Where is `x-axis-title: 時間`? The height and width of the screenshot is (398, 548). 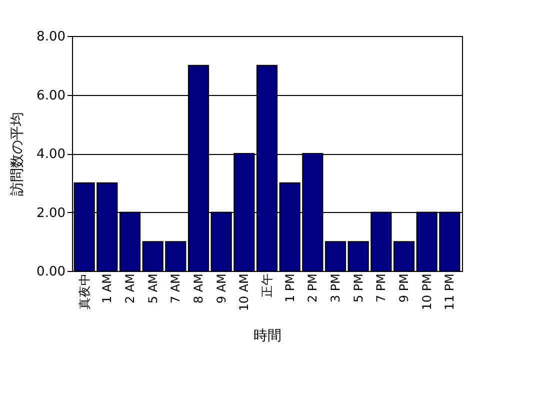
x-axis-title: 時間 is located at coordinates (268, 336).